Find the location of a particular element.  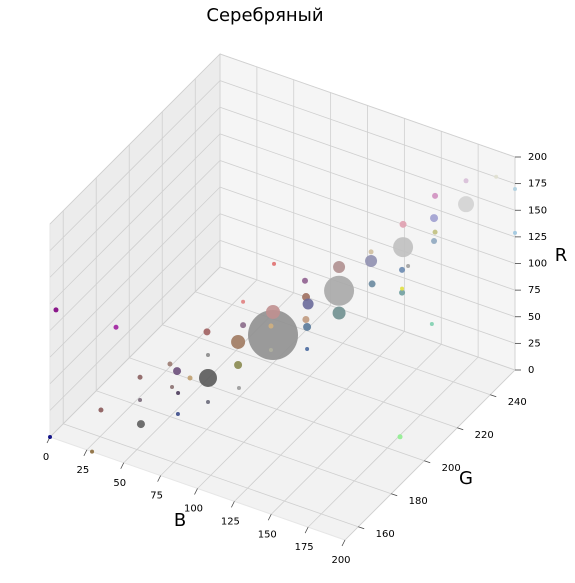

z-tick-label: 150 is located at coordinates (537, 210).